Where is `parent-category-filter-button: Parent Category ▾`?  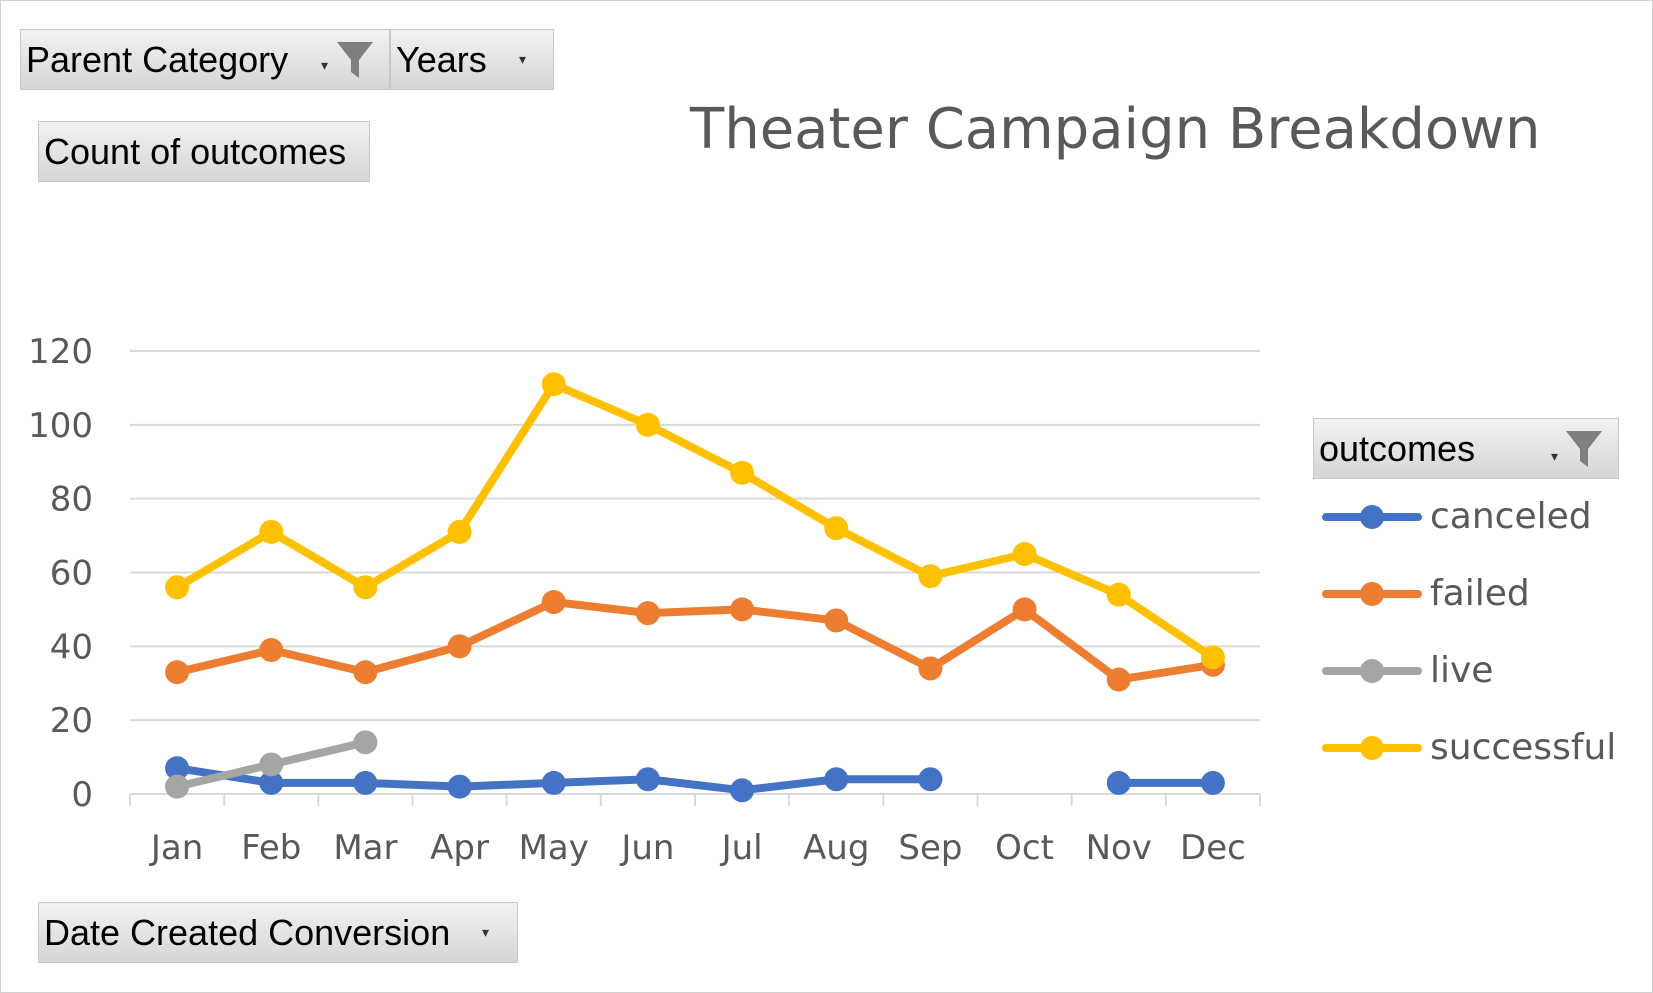 parent-category-filter-button: Parent Category ▾ is located at coordinates (205, 59).